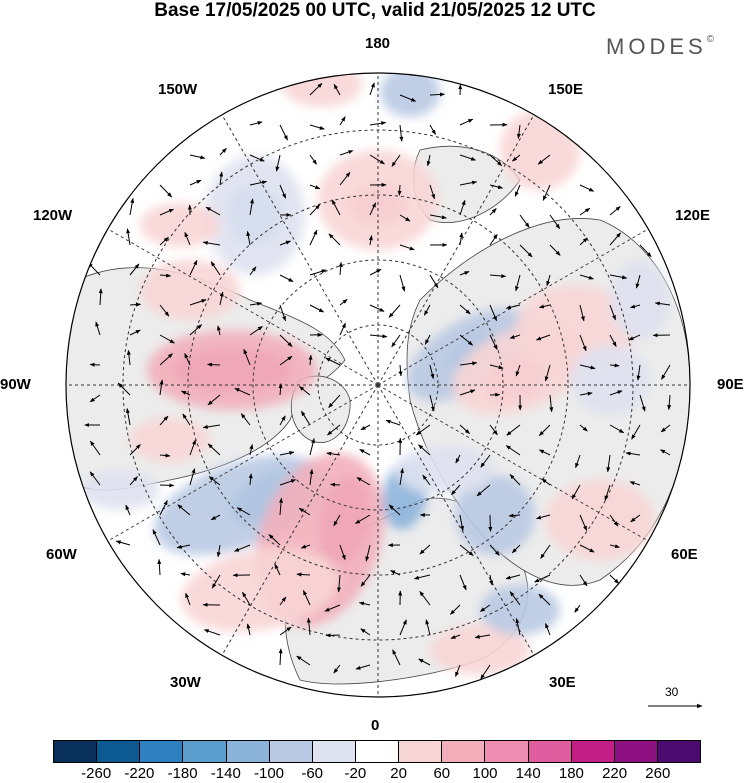 The image size is (750, 783). I want to click on lon-label-180: 180, so click(378, 43).